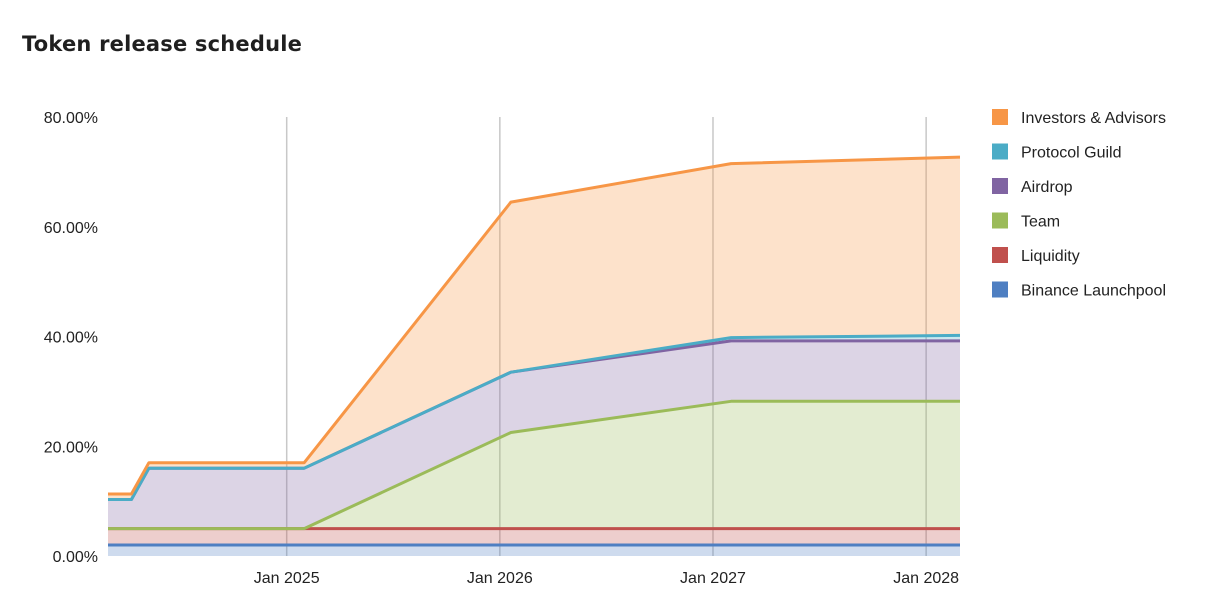 The image size is (1232, 613). I want to click on legend-item: Team, so click(1026, 221).